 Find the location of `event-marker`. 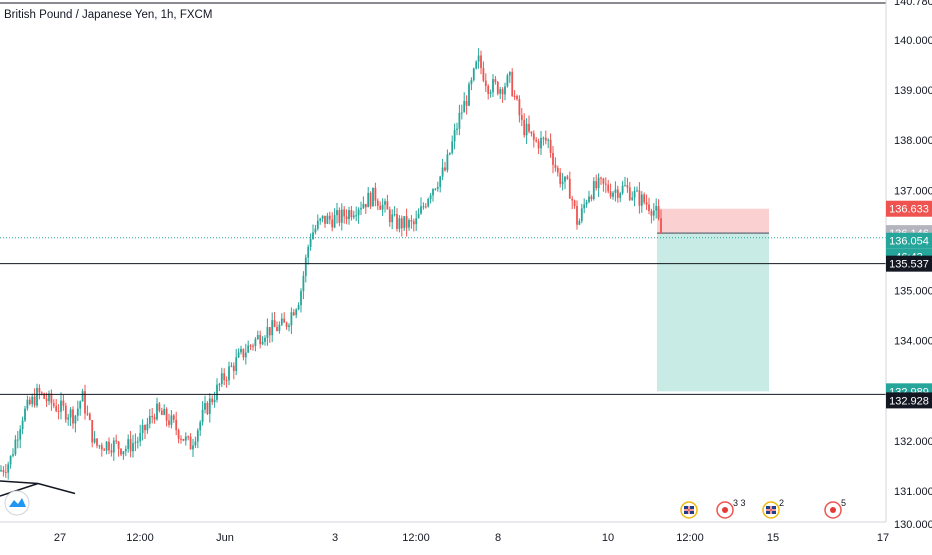

event-marker is located at coordinates (689, 510).